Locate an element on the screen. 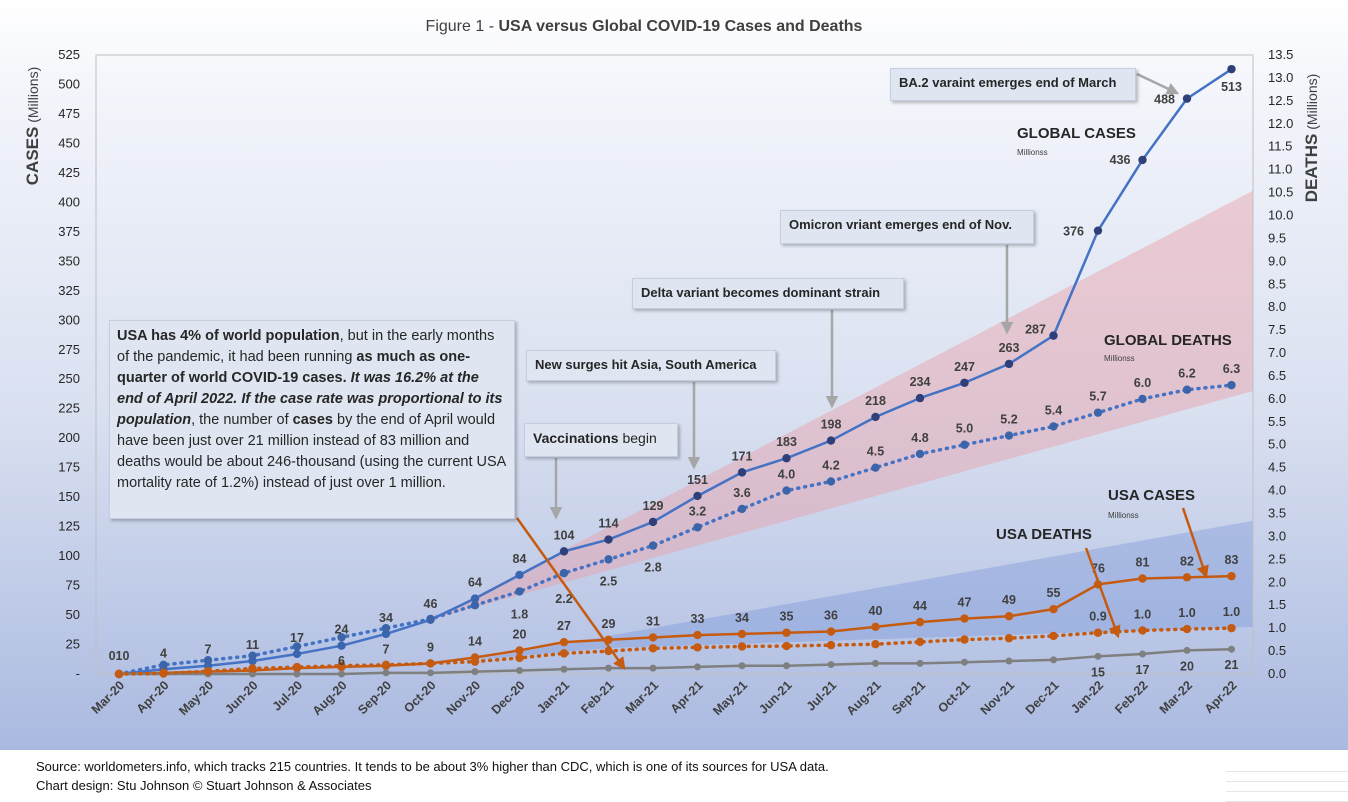 The height and width of the screenshot is (802, 1348). y-right-tick-label: 11.0 is located at coordinates (1280, 169).